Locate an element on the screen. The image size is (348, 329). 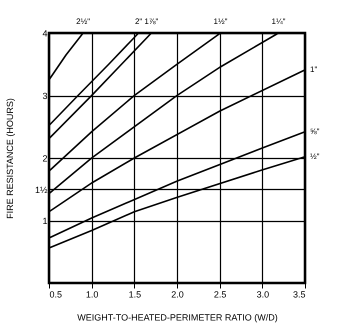
y-tick-label: 4 is located at coordinates (45, 33).